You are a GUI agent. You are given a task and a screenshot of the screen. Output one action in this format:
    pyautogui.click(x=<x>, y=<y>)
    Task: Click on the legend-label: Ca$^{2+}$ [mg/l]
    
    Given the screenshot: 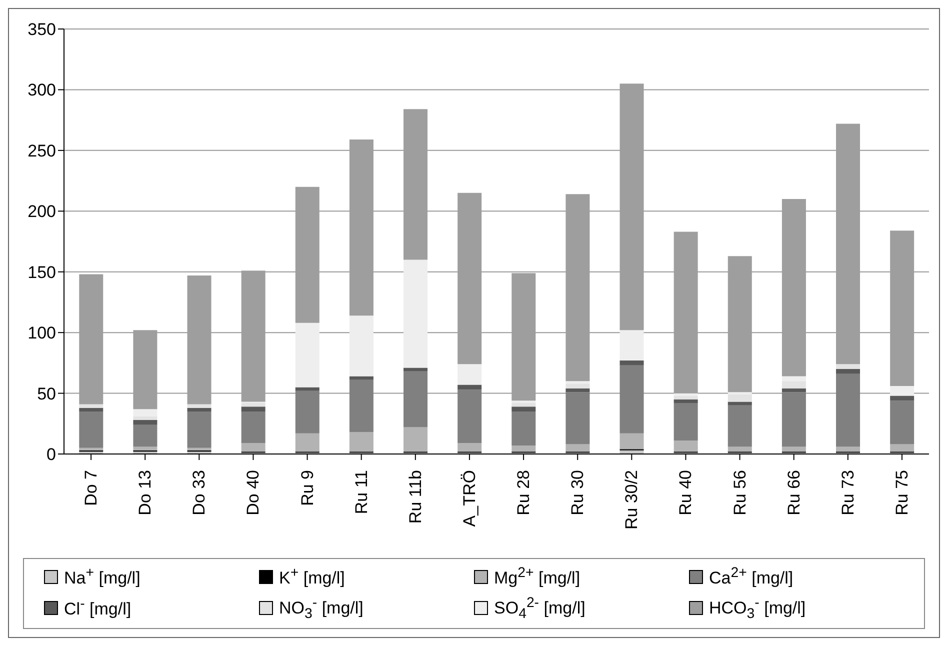 What is the action you would take?
    pyautogui.click(x=751, y=577)
    